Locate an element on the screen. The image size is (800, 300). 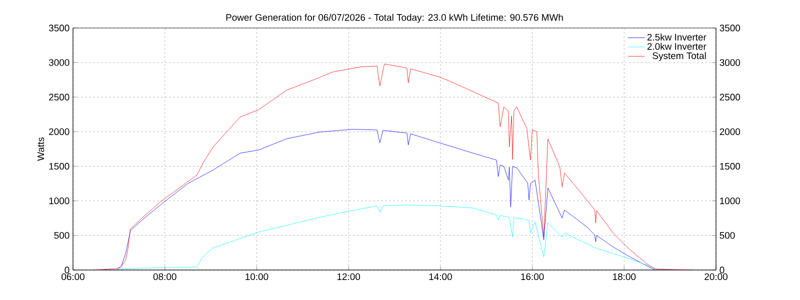
legend-label: 2.5kw Inverter is located at coordinates (676, 37).